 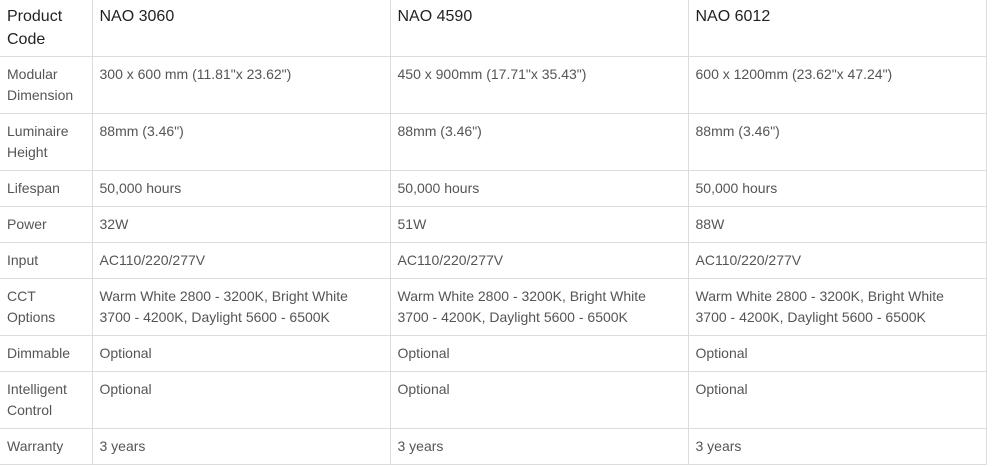 I want to click on row-label: Input, so click(x=46, y=260).